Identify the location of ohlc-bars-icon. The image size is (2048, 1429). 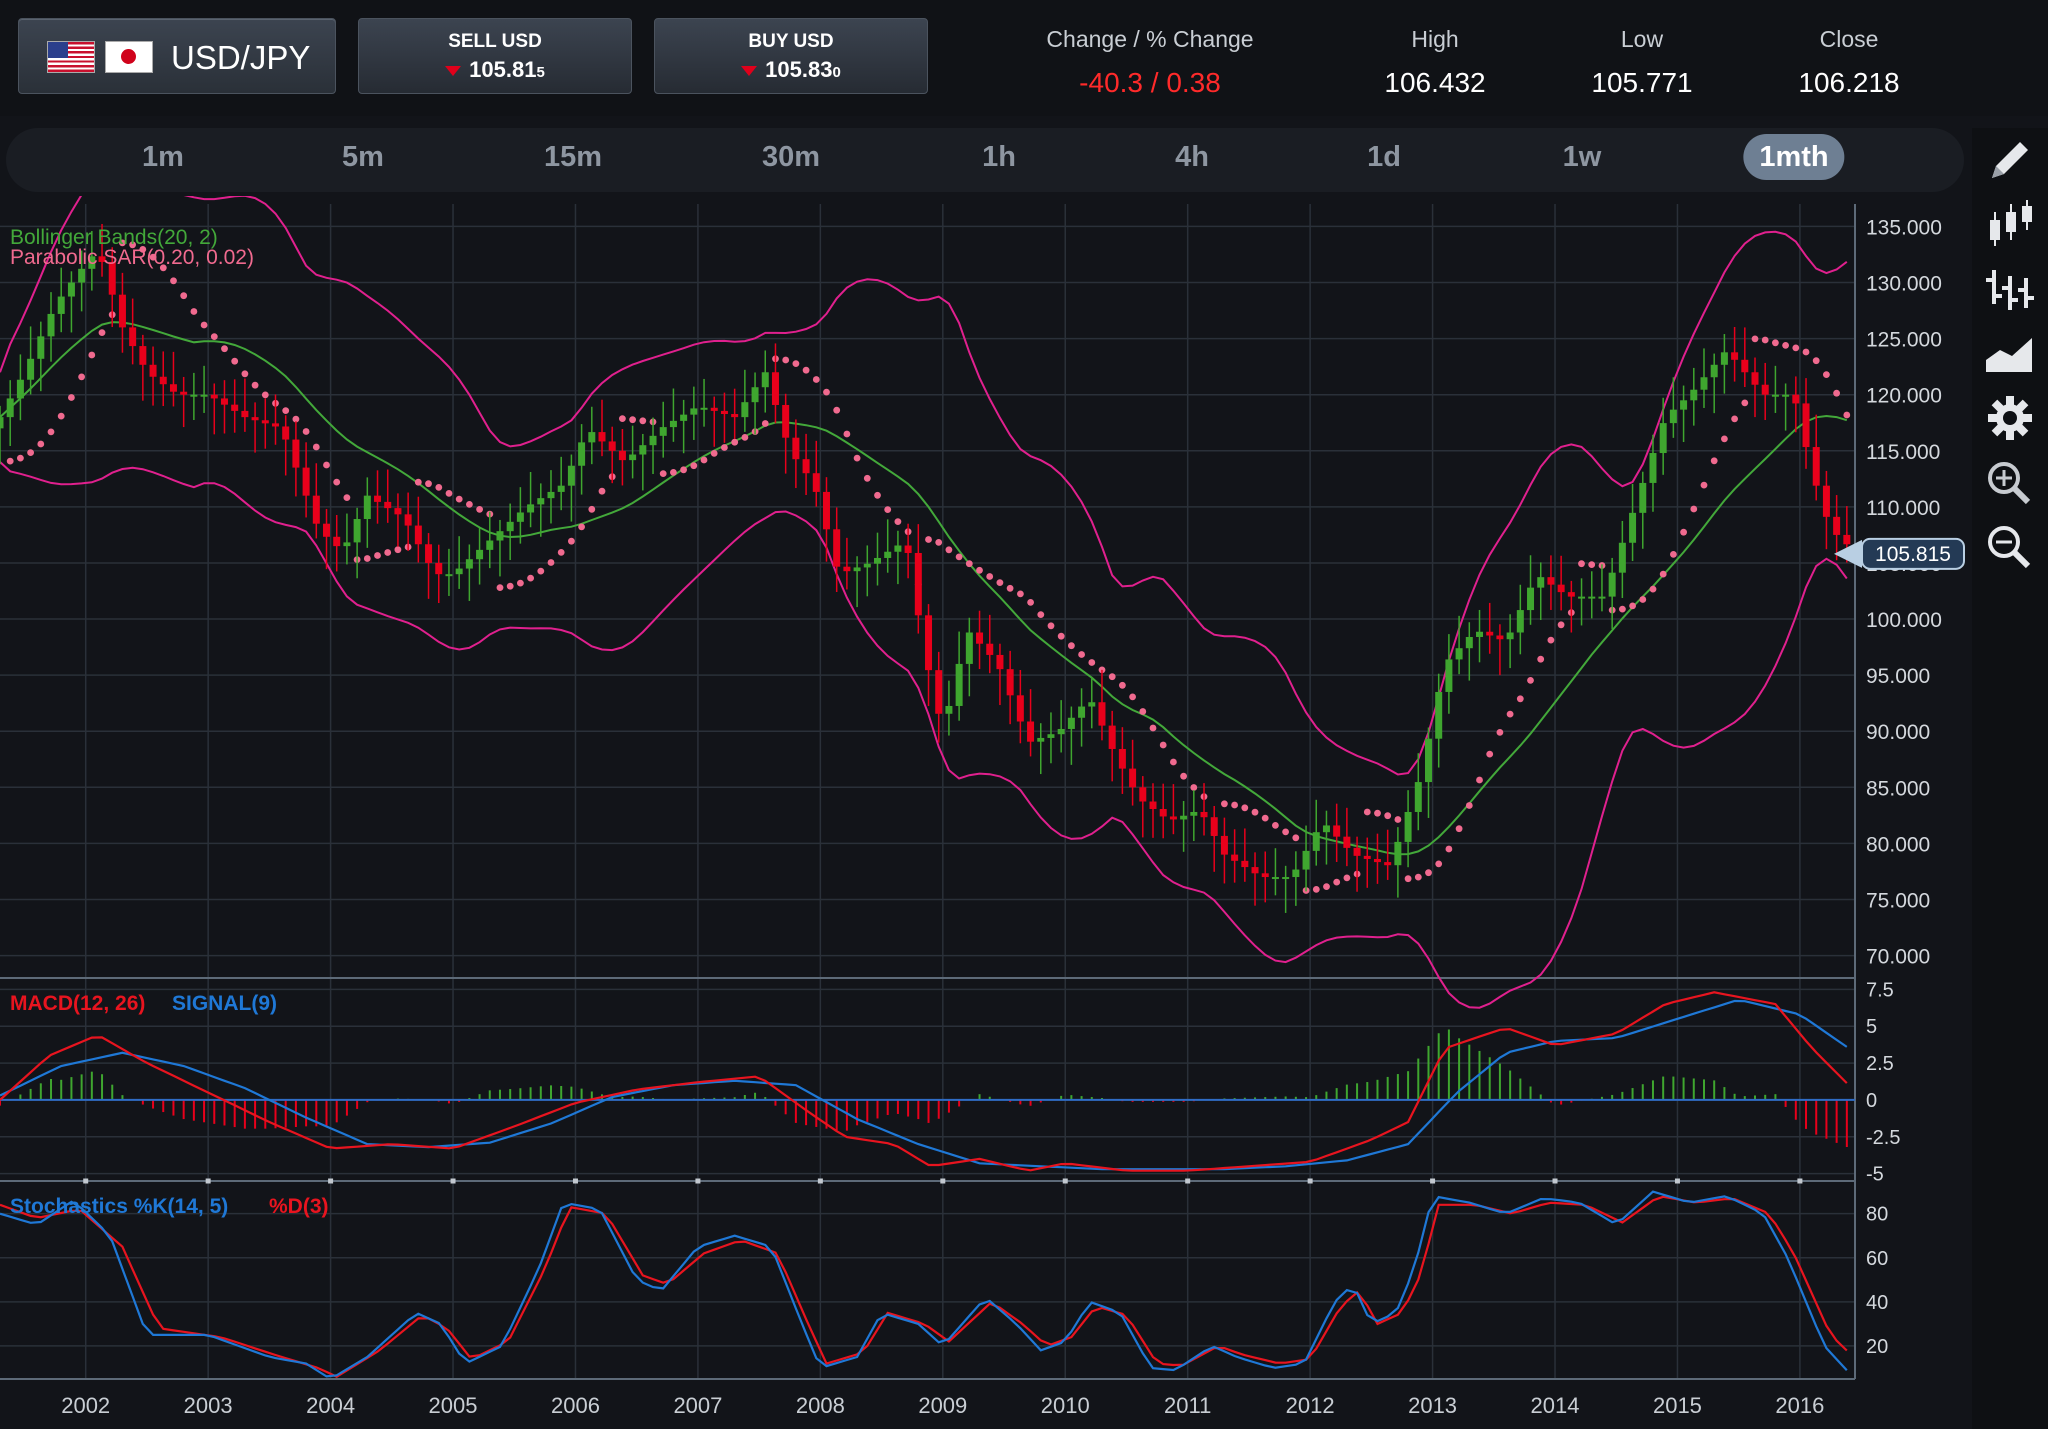
(2010, 290).